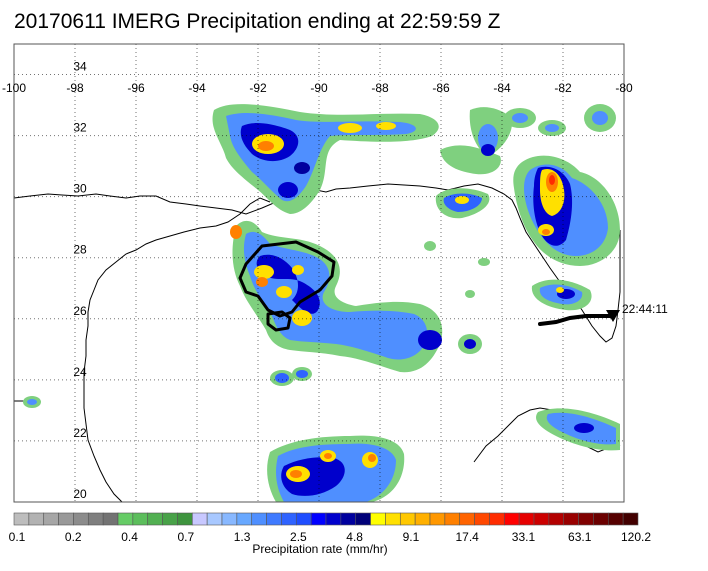 Image resolution: width=708 pixels, height=571 pixels. Describe the element at coordinates (563, 88) in the screenshot. I see `longitude-label: -82` at that location.